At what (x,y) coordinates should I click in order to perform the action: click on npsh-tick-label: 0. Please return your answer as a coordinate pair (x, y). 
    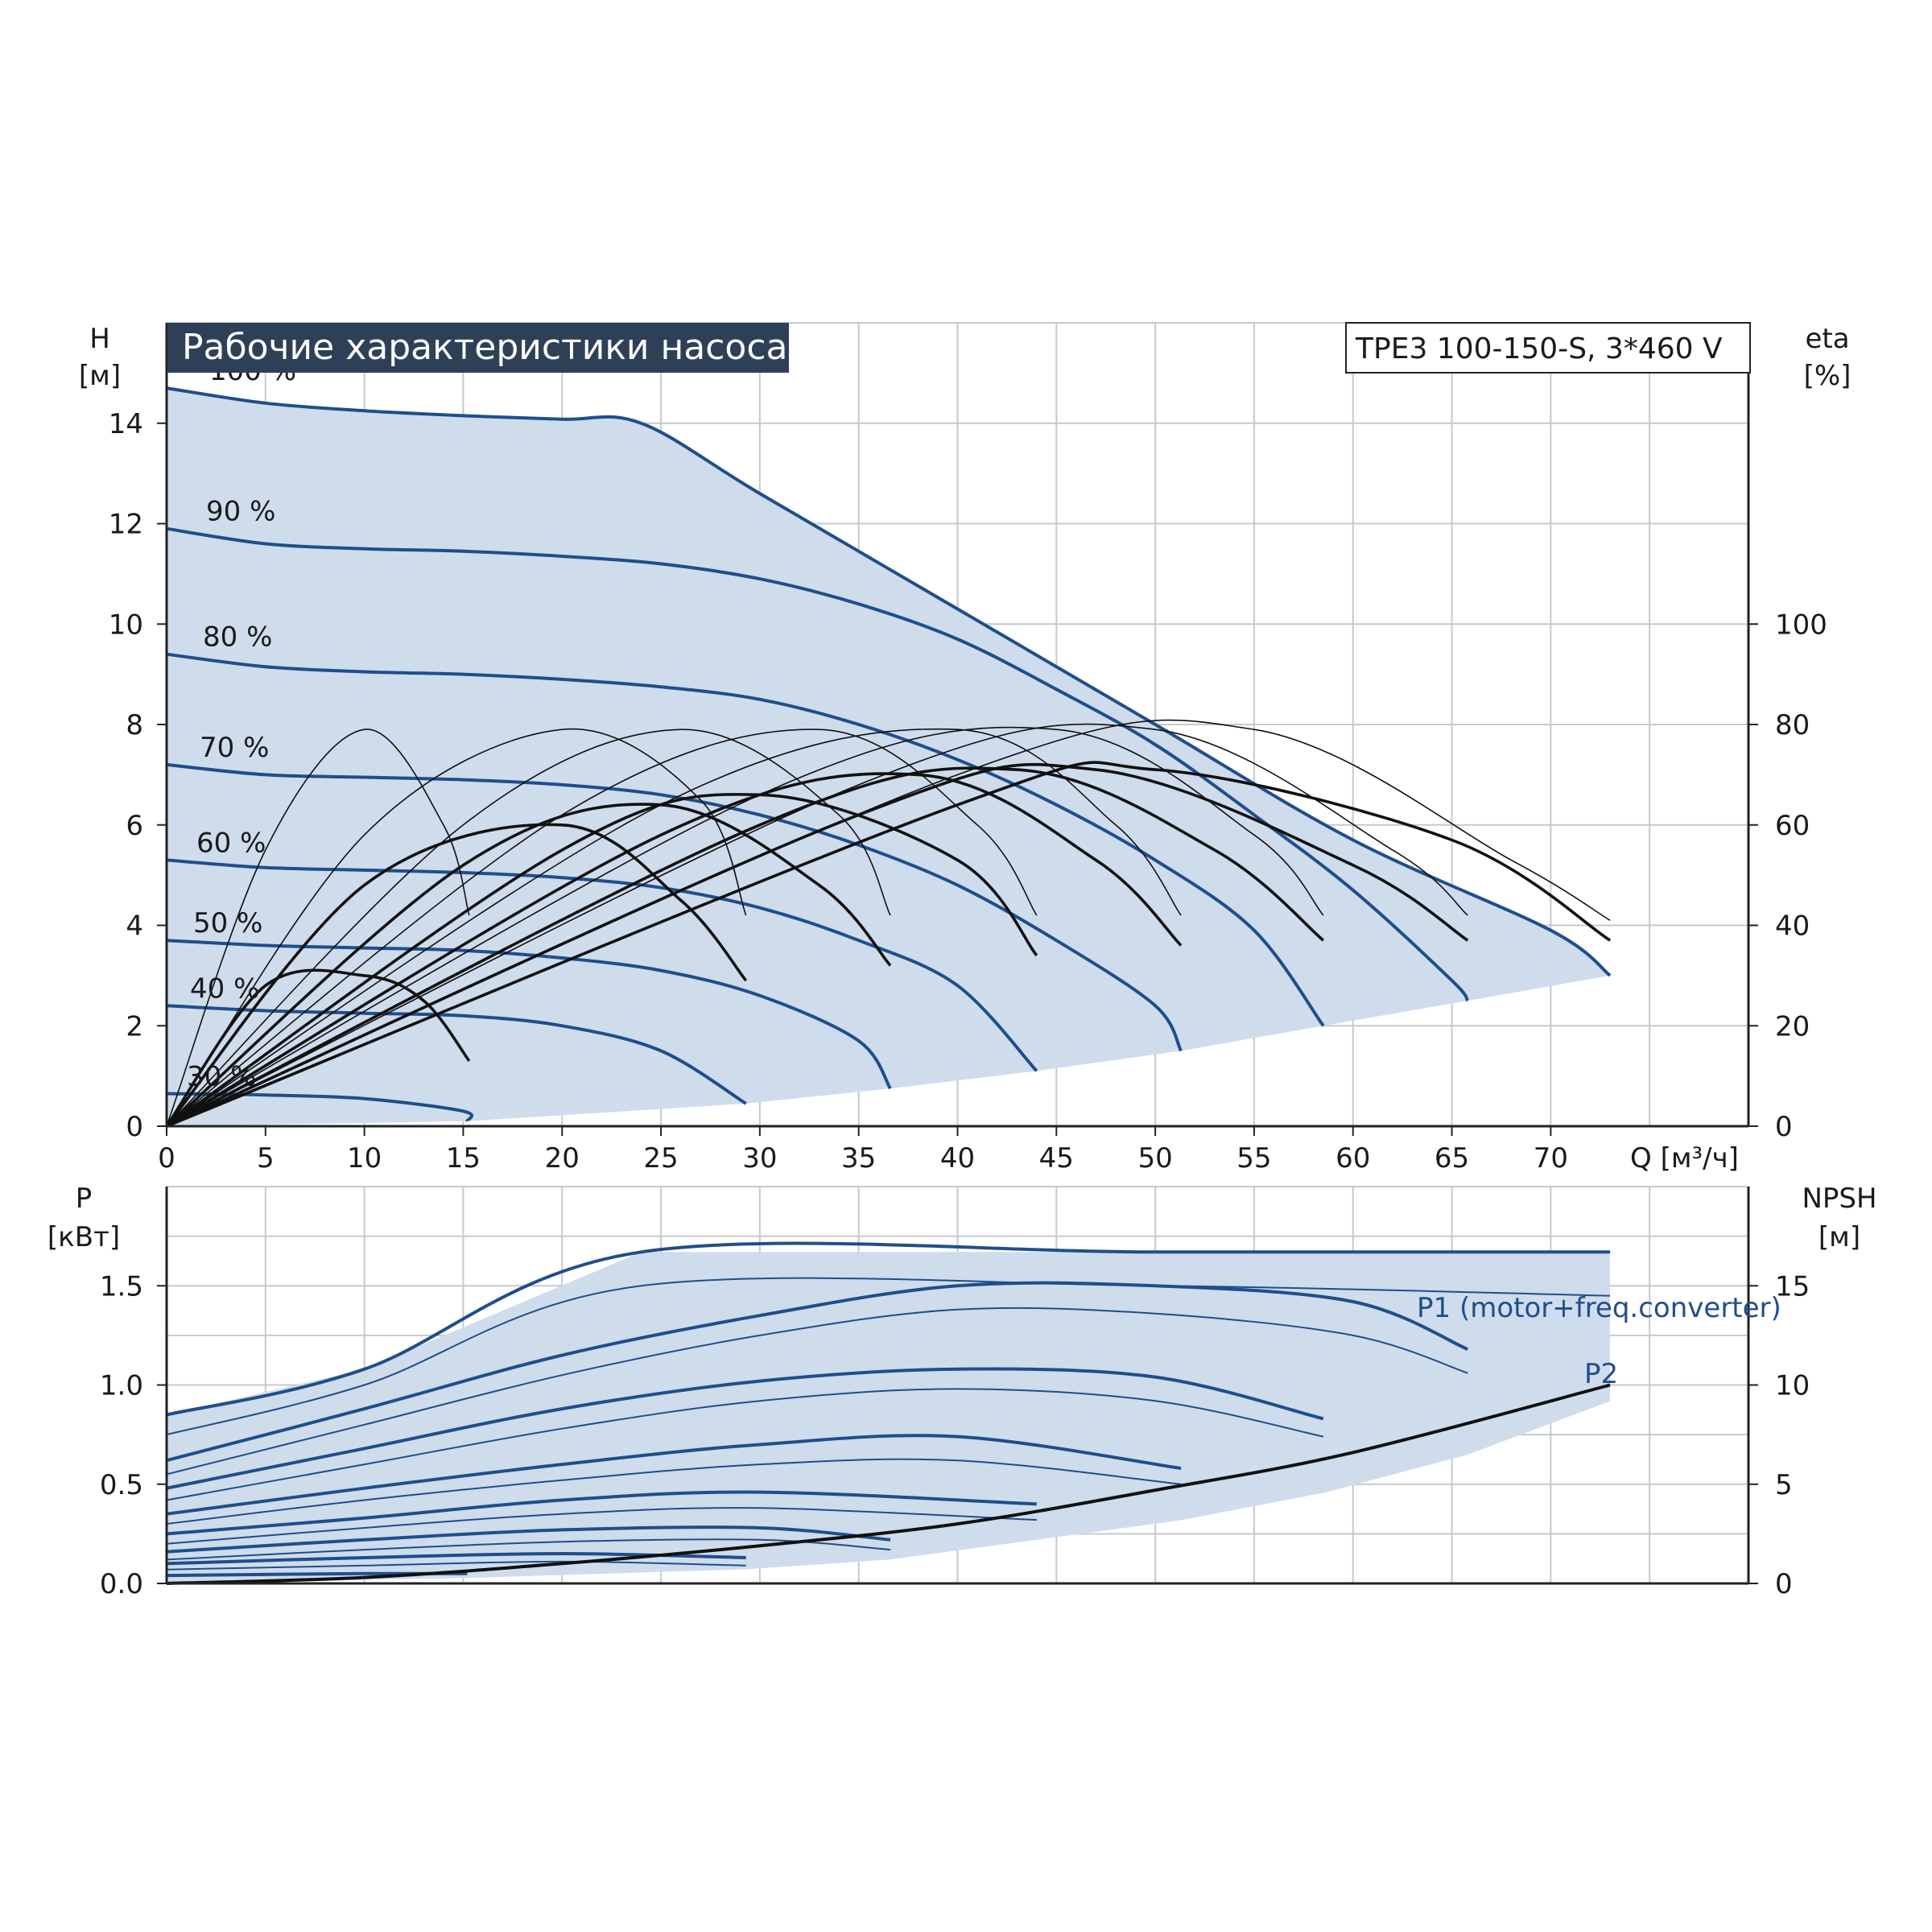
    Looking at the image, I should click on (1784, 1584).